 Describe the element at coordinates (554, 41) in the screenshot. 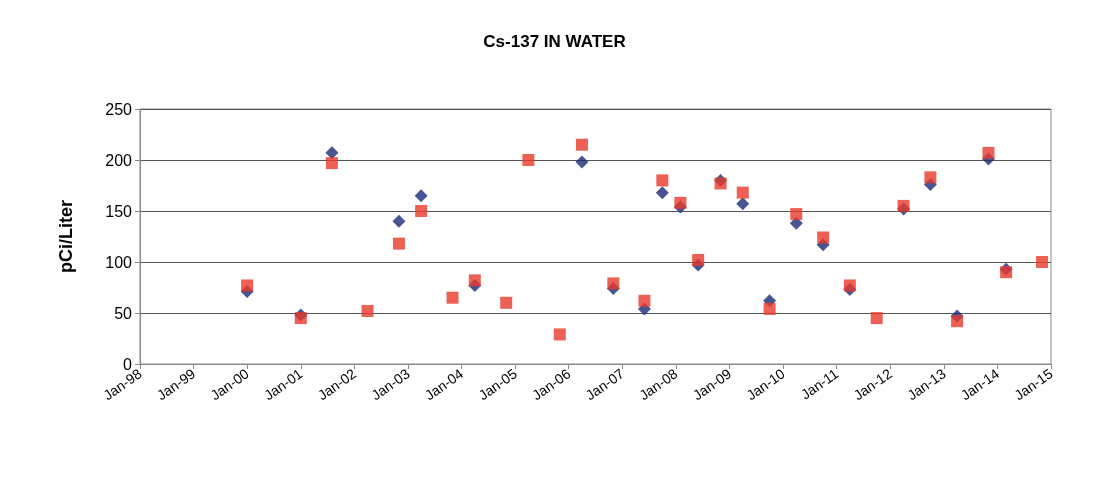

I see `chart-title: Cs-137 IN WATER` at that location.